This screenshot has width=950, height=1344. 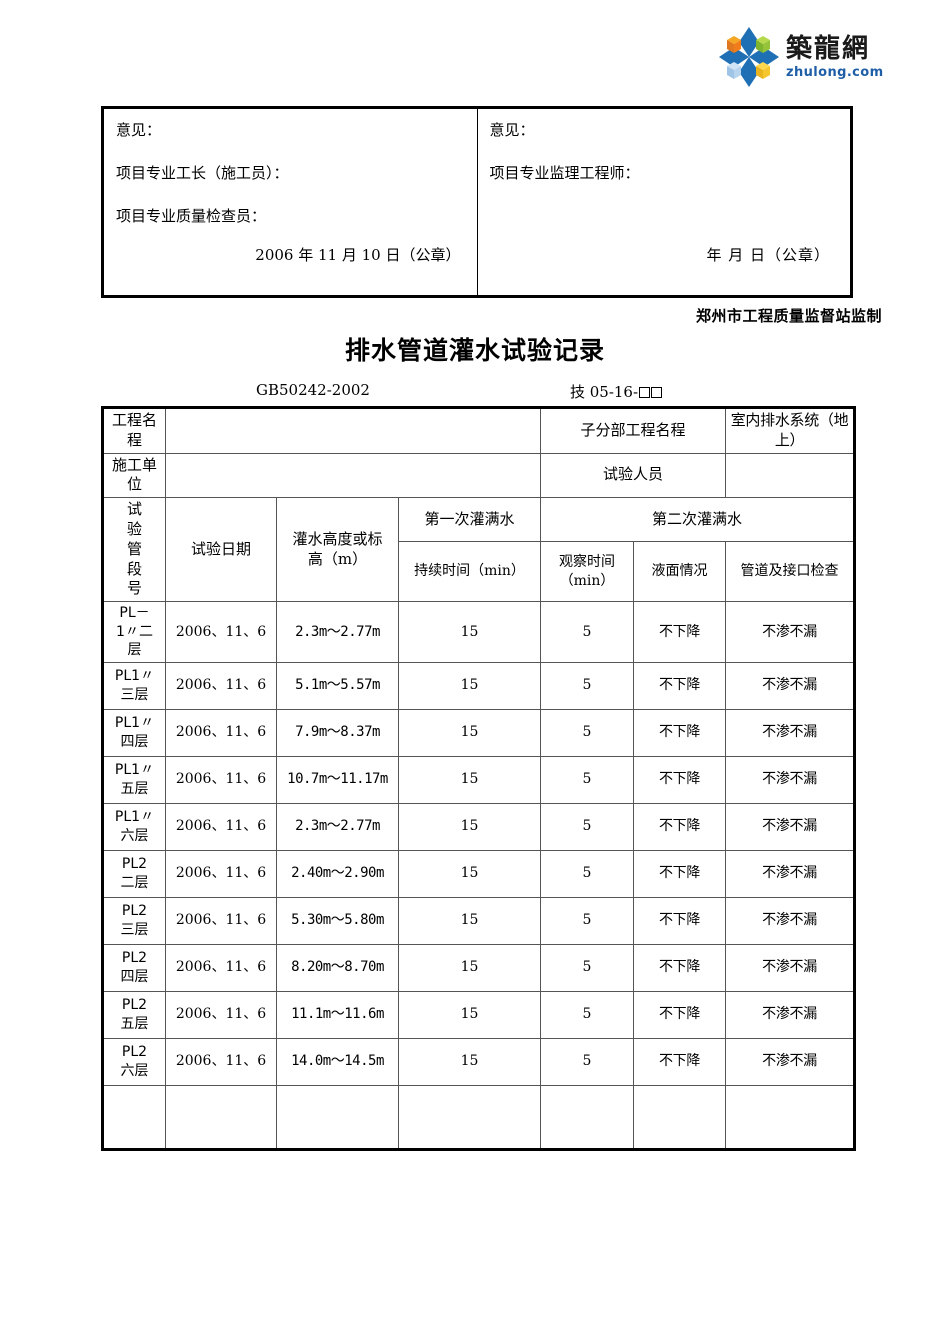 What do you see at coordinates (134, 685) in the screenshot?
I see `cell-segment-no: PL1〃 三层` at bounding box center [134, 685].